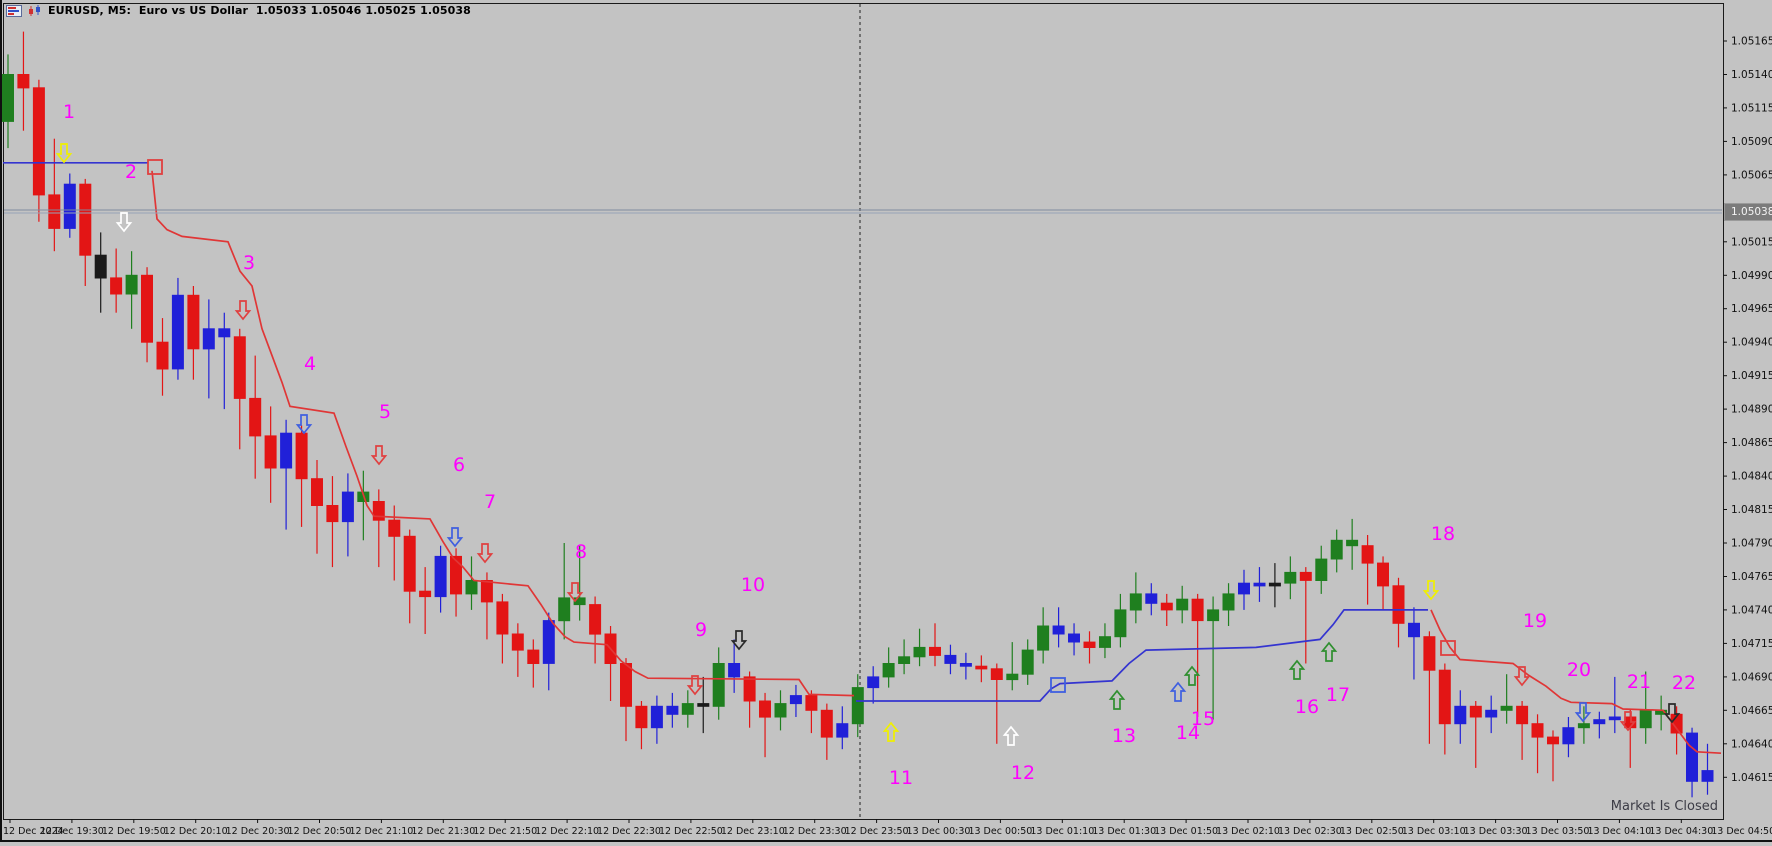 The height and width of the screenshot is (846, 1772). Describe the element at coordinates (877, 831) in the screenshot. I see `time-axis-label: 12 Dec 23:50` at that location.